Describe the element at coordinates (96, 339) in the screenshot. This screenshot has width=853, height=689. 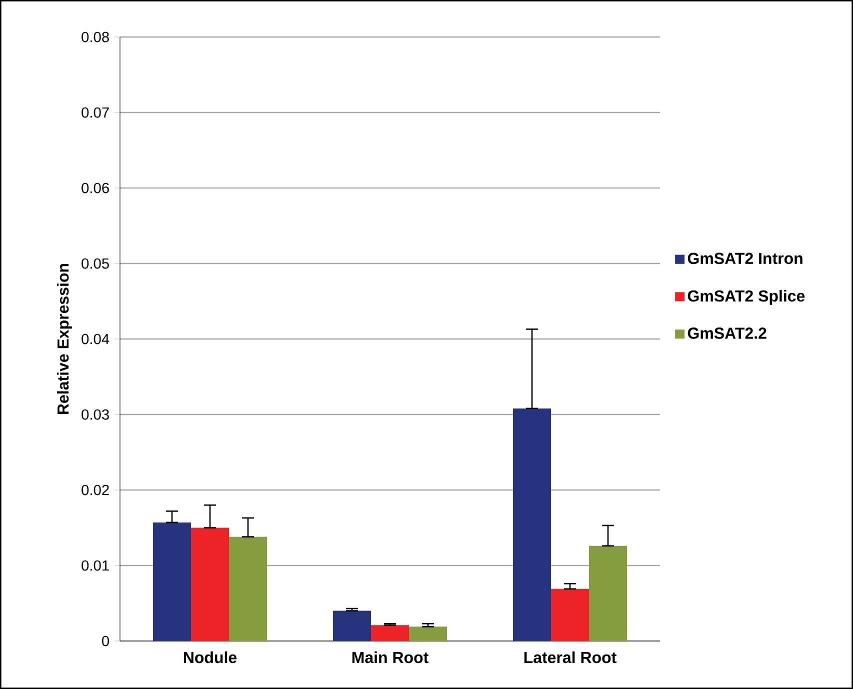
I see `y-tick-label: 0.04` at that location.